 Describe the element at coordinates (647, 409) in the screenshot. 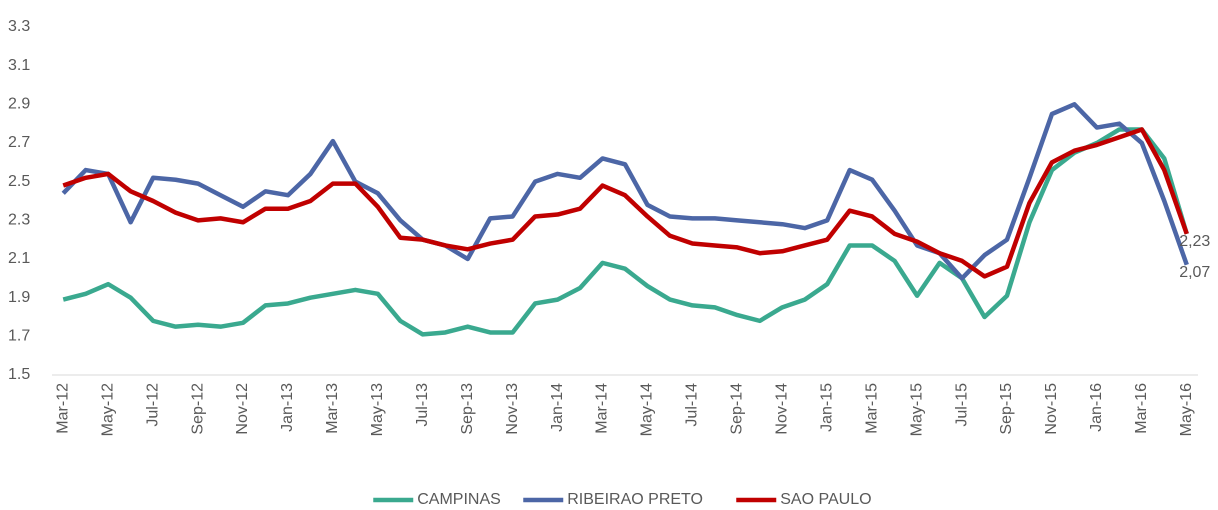

I see `x-tick-label: May-14` at that location.